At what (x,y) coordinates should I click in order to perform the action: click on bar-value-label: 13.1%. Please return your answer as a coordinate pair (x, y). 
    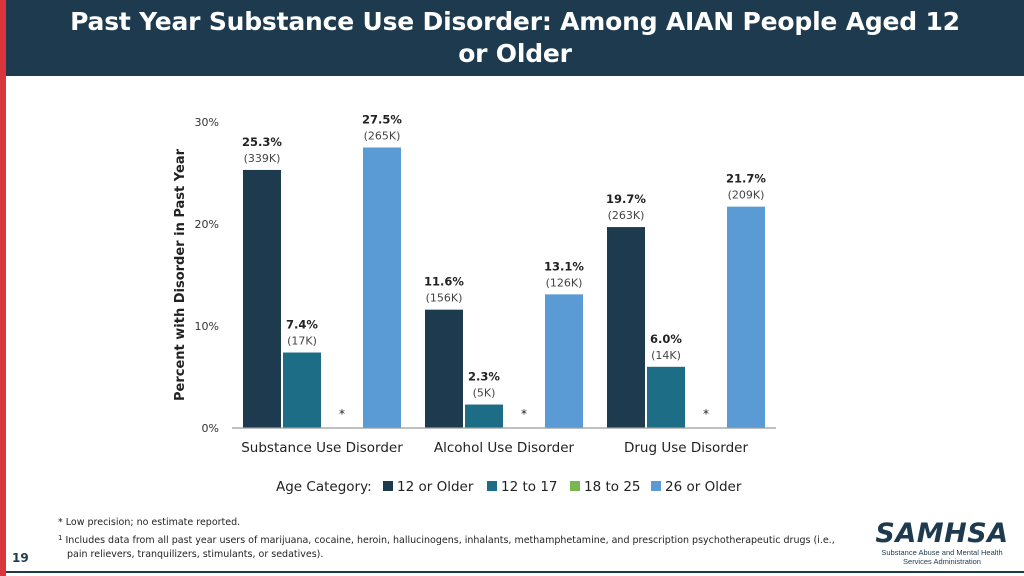
    Looking at the image, I should click on (564, 266).